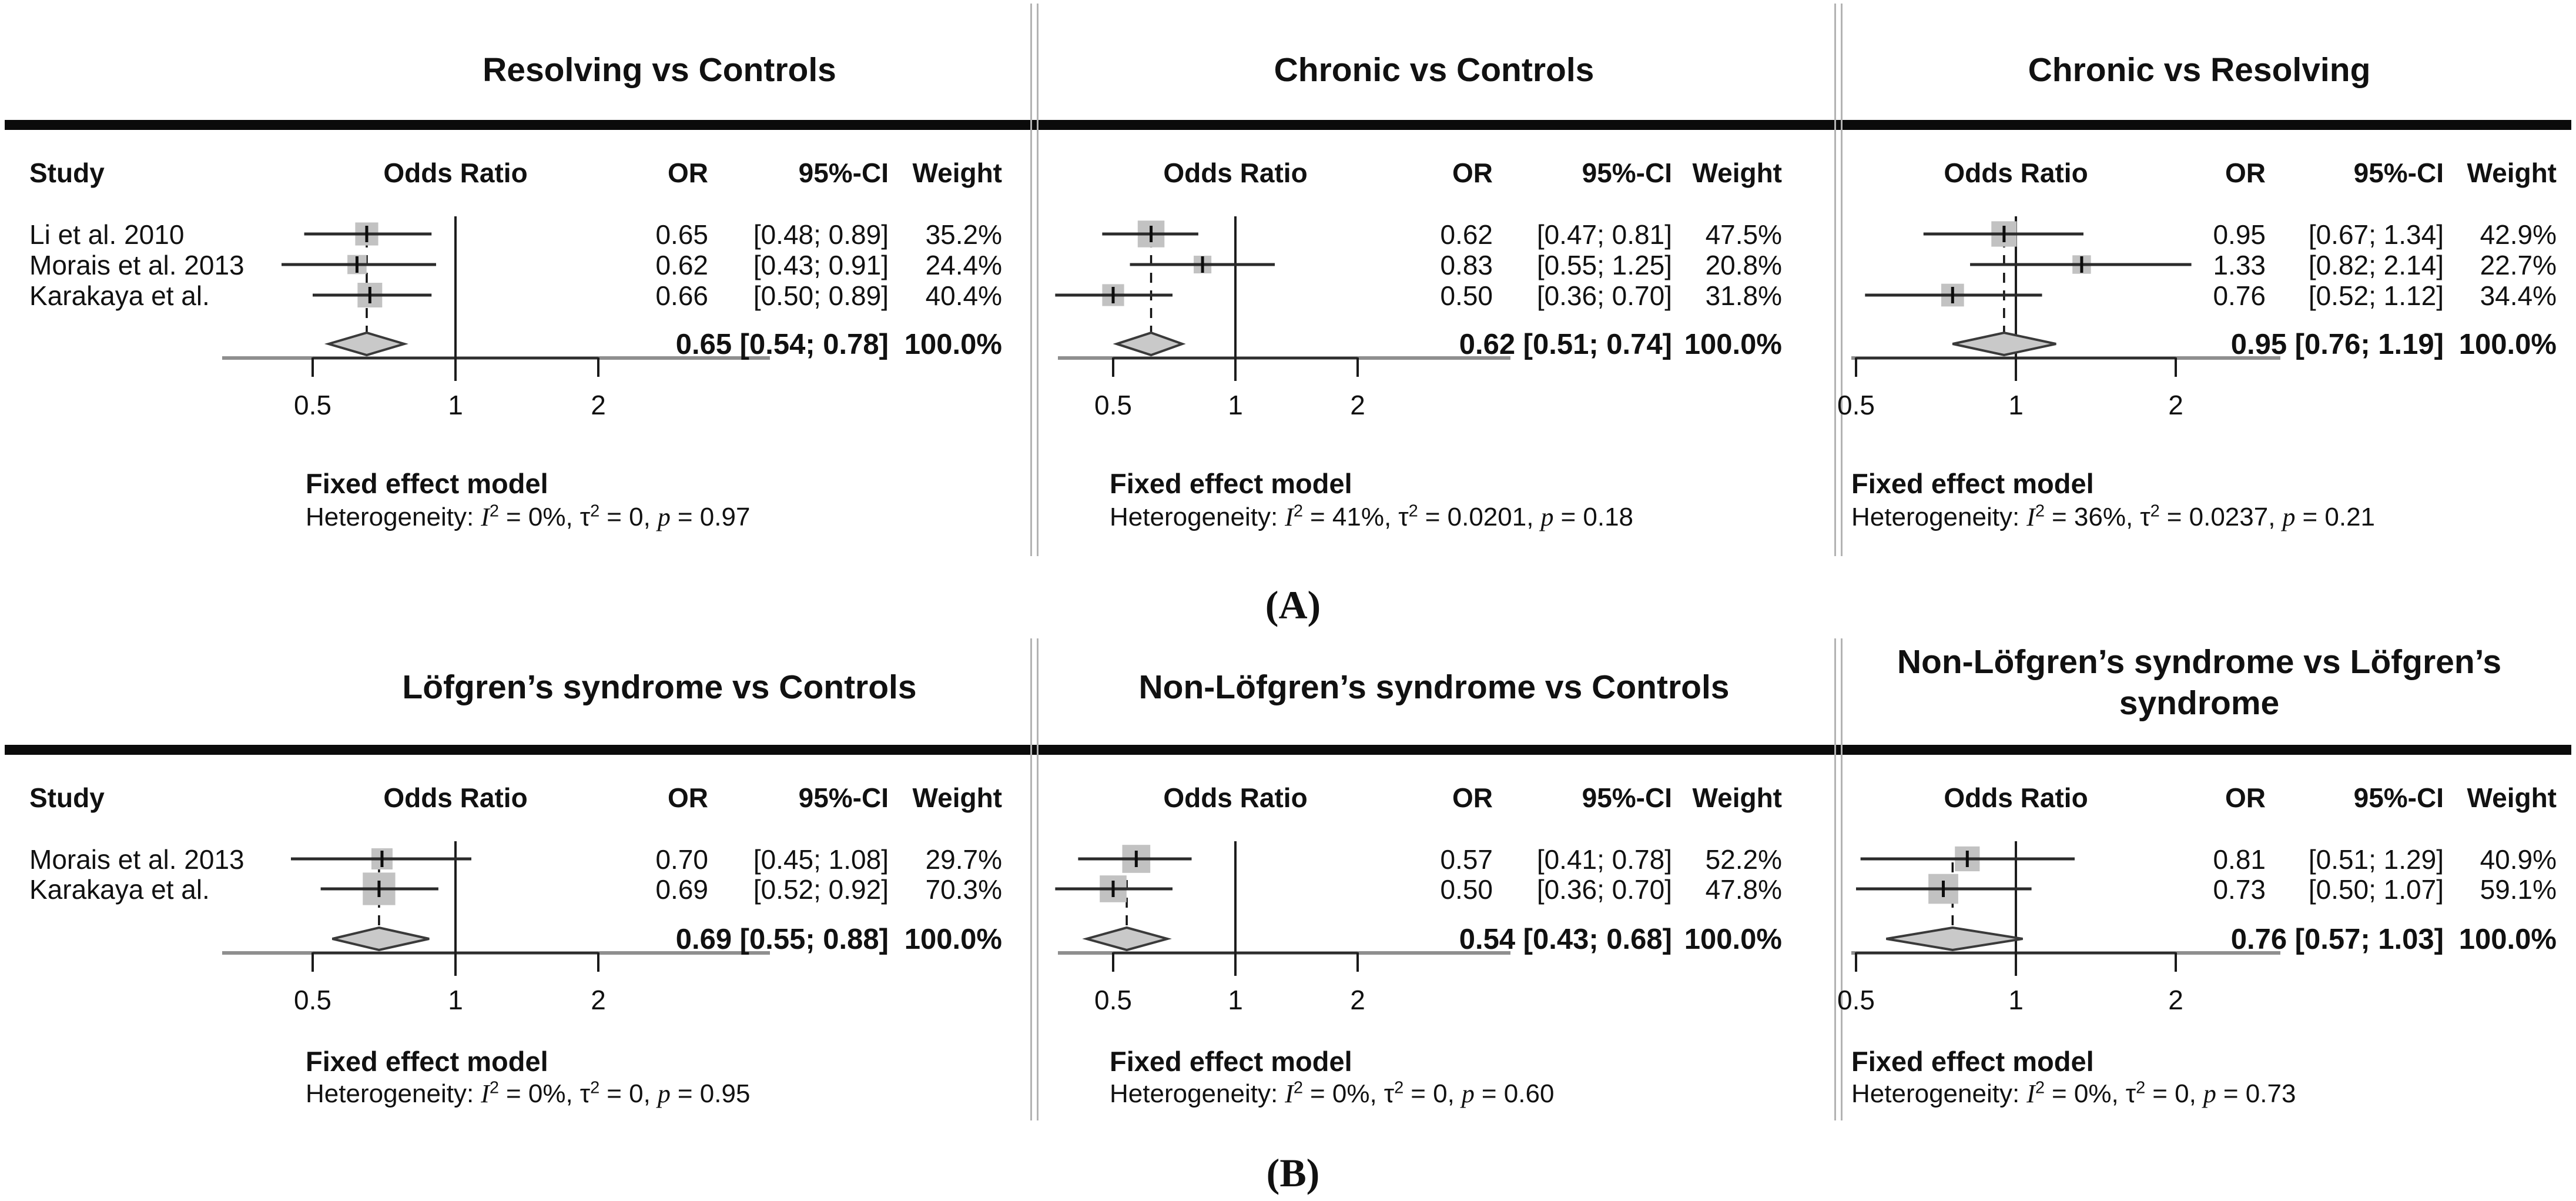  I want to click on header-rule-row-b, so click(1288, 750).